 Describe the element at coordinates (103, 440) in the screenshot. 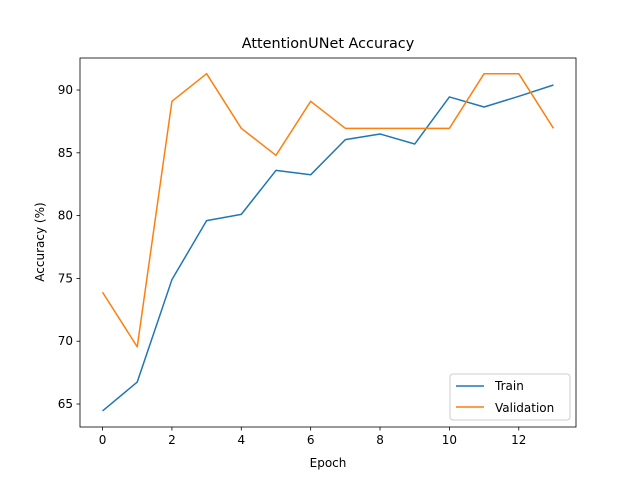

I see `x-tick-label: 0` at that location.